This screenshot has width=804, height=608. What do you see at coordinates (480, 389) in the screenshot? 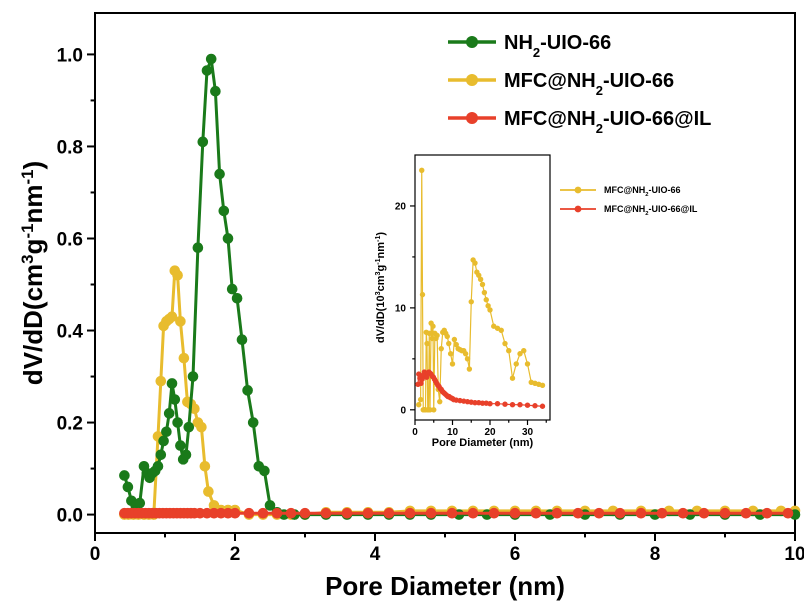
I see `inset-series-mfc-nh-uio-66-il` at bounding box center [480, 389].